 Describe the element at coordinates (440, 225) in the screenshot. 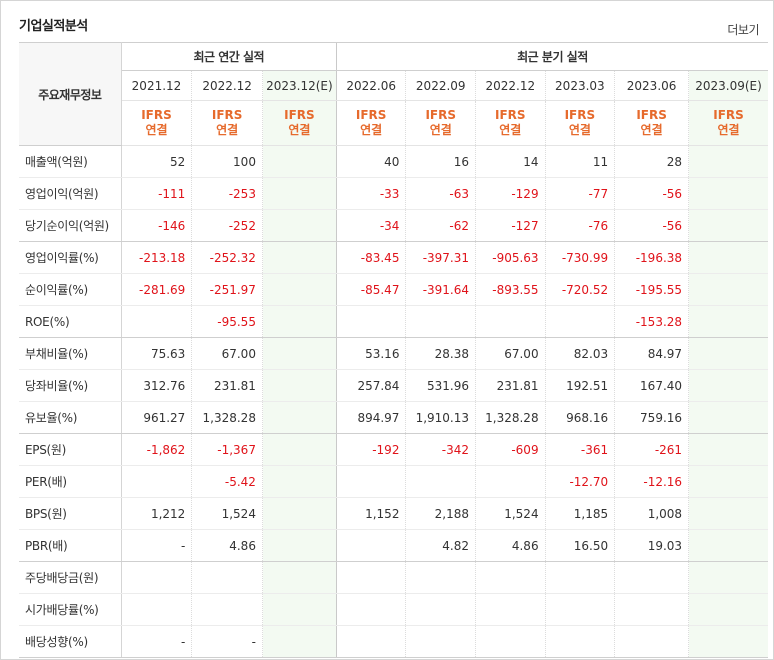

I see `table-cell: -62` at that location.